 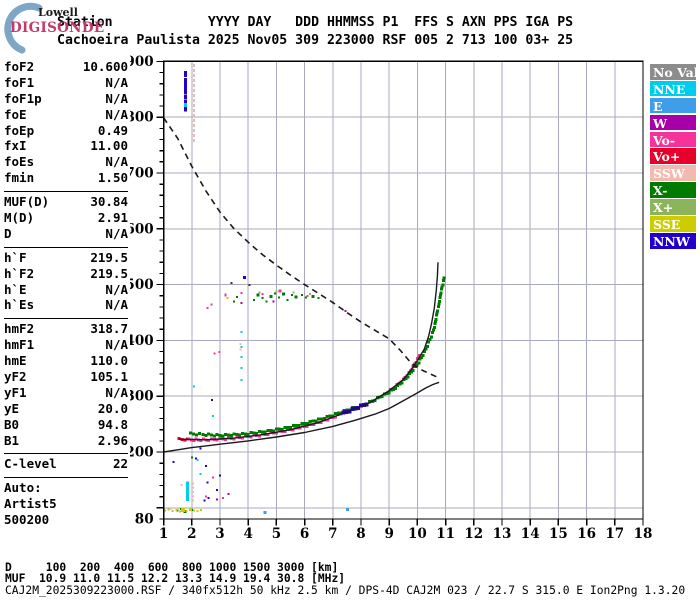 I want to click on param-row-d: D N/A, so click(x=66, y=234).